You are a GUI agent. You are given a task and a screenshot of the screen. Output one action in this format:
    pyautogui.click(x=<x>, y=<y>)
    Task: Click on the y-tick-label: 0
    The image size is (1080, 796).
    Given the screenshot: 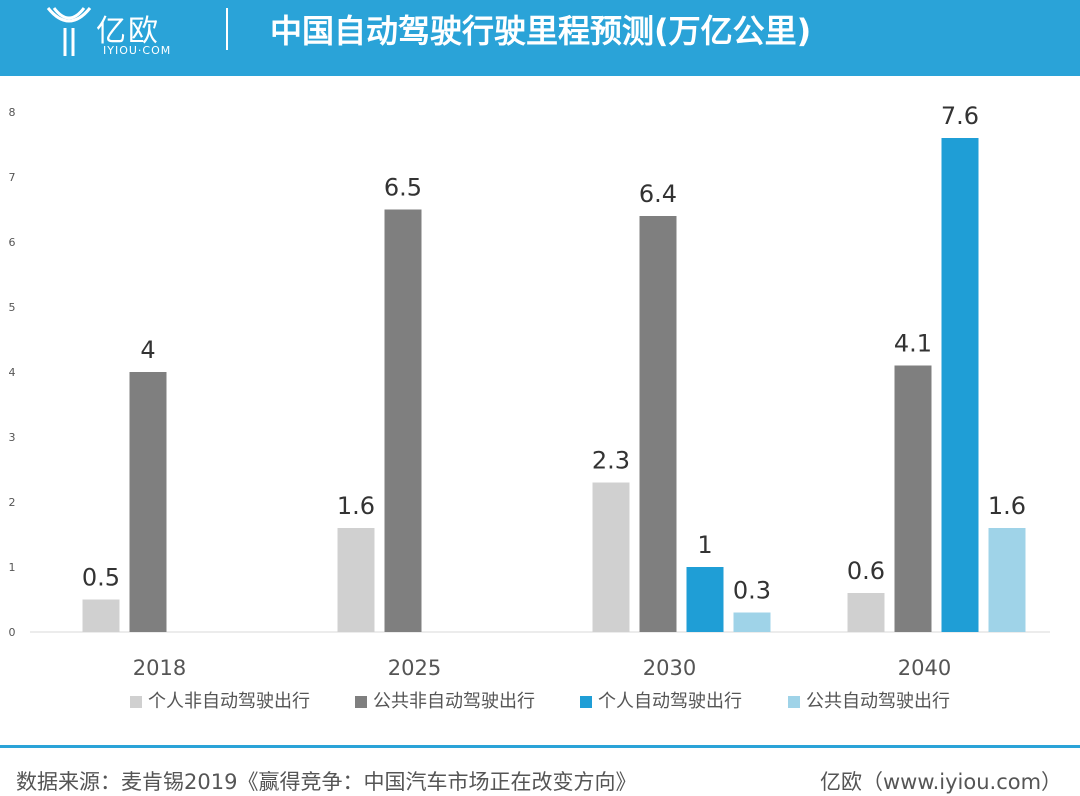 What is the action you would take?
    pyautogui.click(x=12, y=632)
    